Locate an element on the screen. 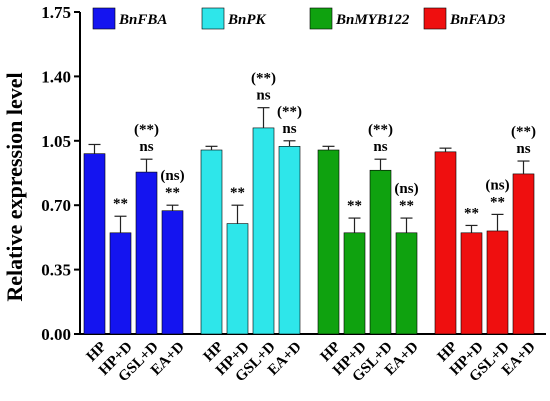 Image resolution: width=550 pixels, height=401 pixels. y-tick-label: 1.05 is located at coordinates (56, 141).